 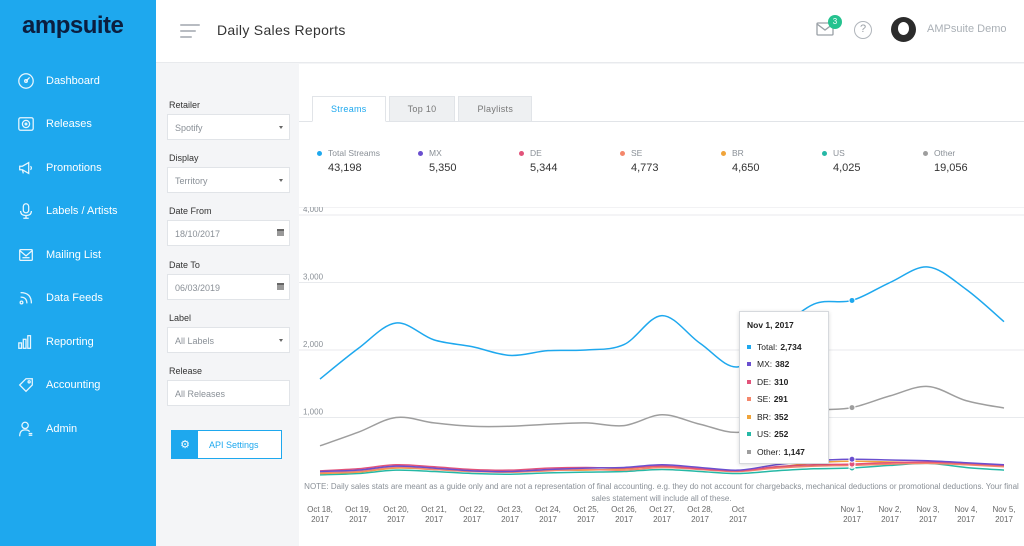 I want to click on sidebar-item-admin: Admin, so click(x=78, y=429).